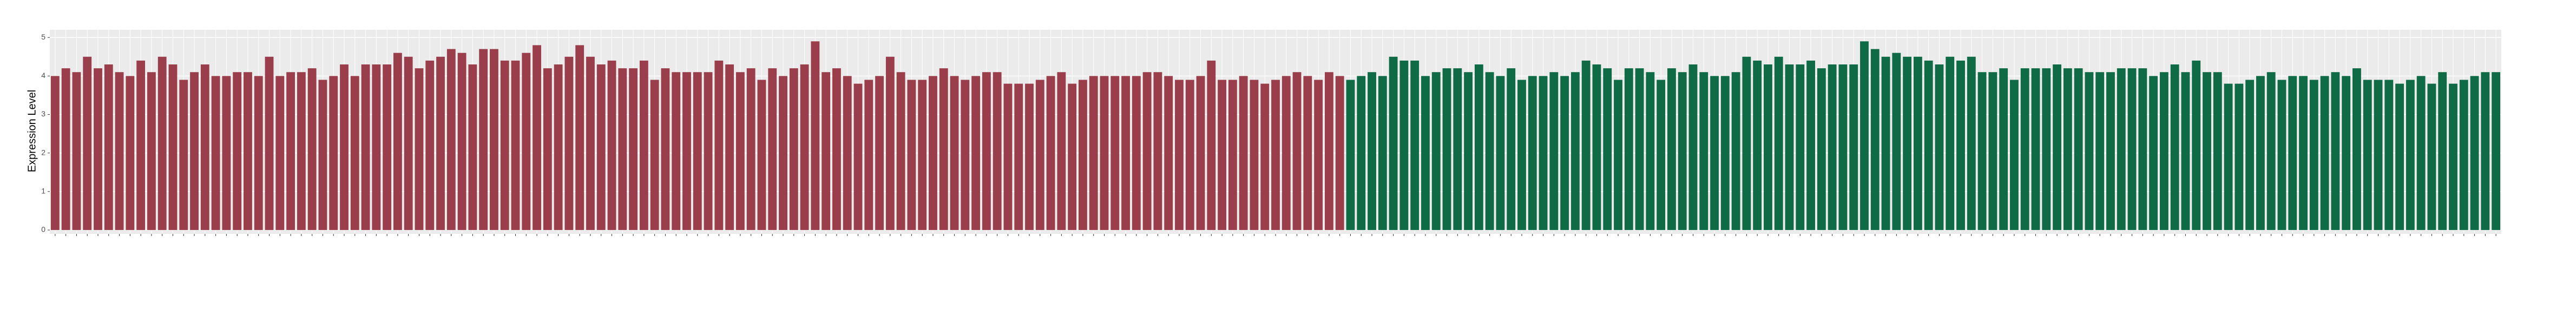  What do you see at coordinates (43, 152) in the screenshot?
I see `y-tick-label: 2` at bounding box center [43, 152].